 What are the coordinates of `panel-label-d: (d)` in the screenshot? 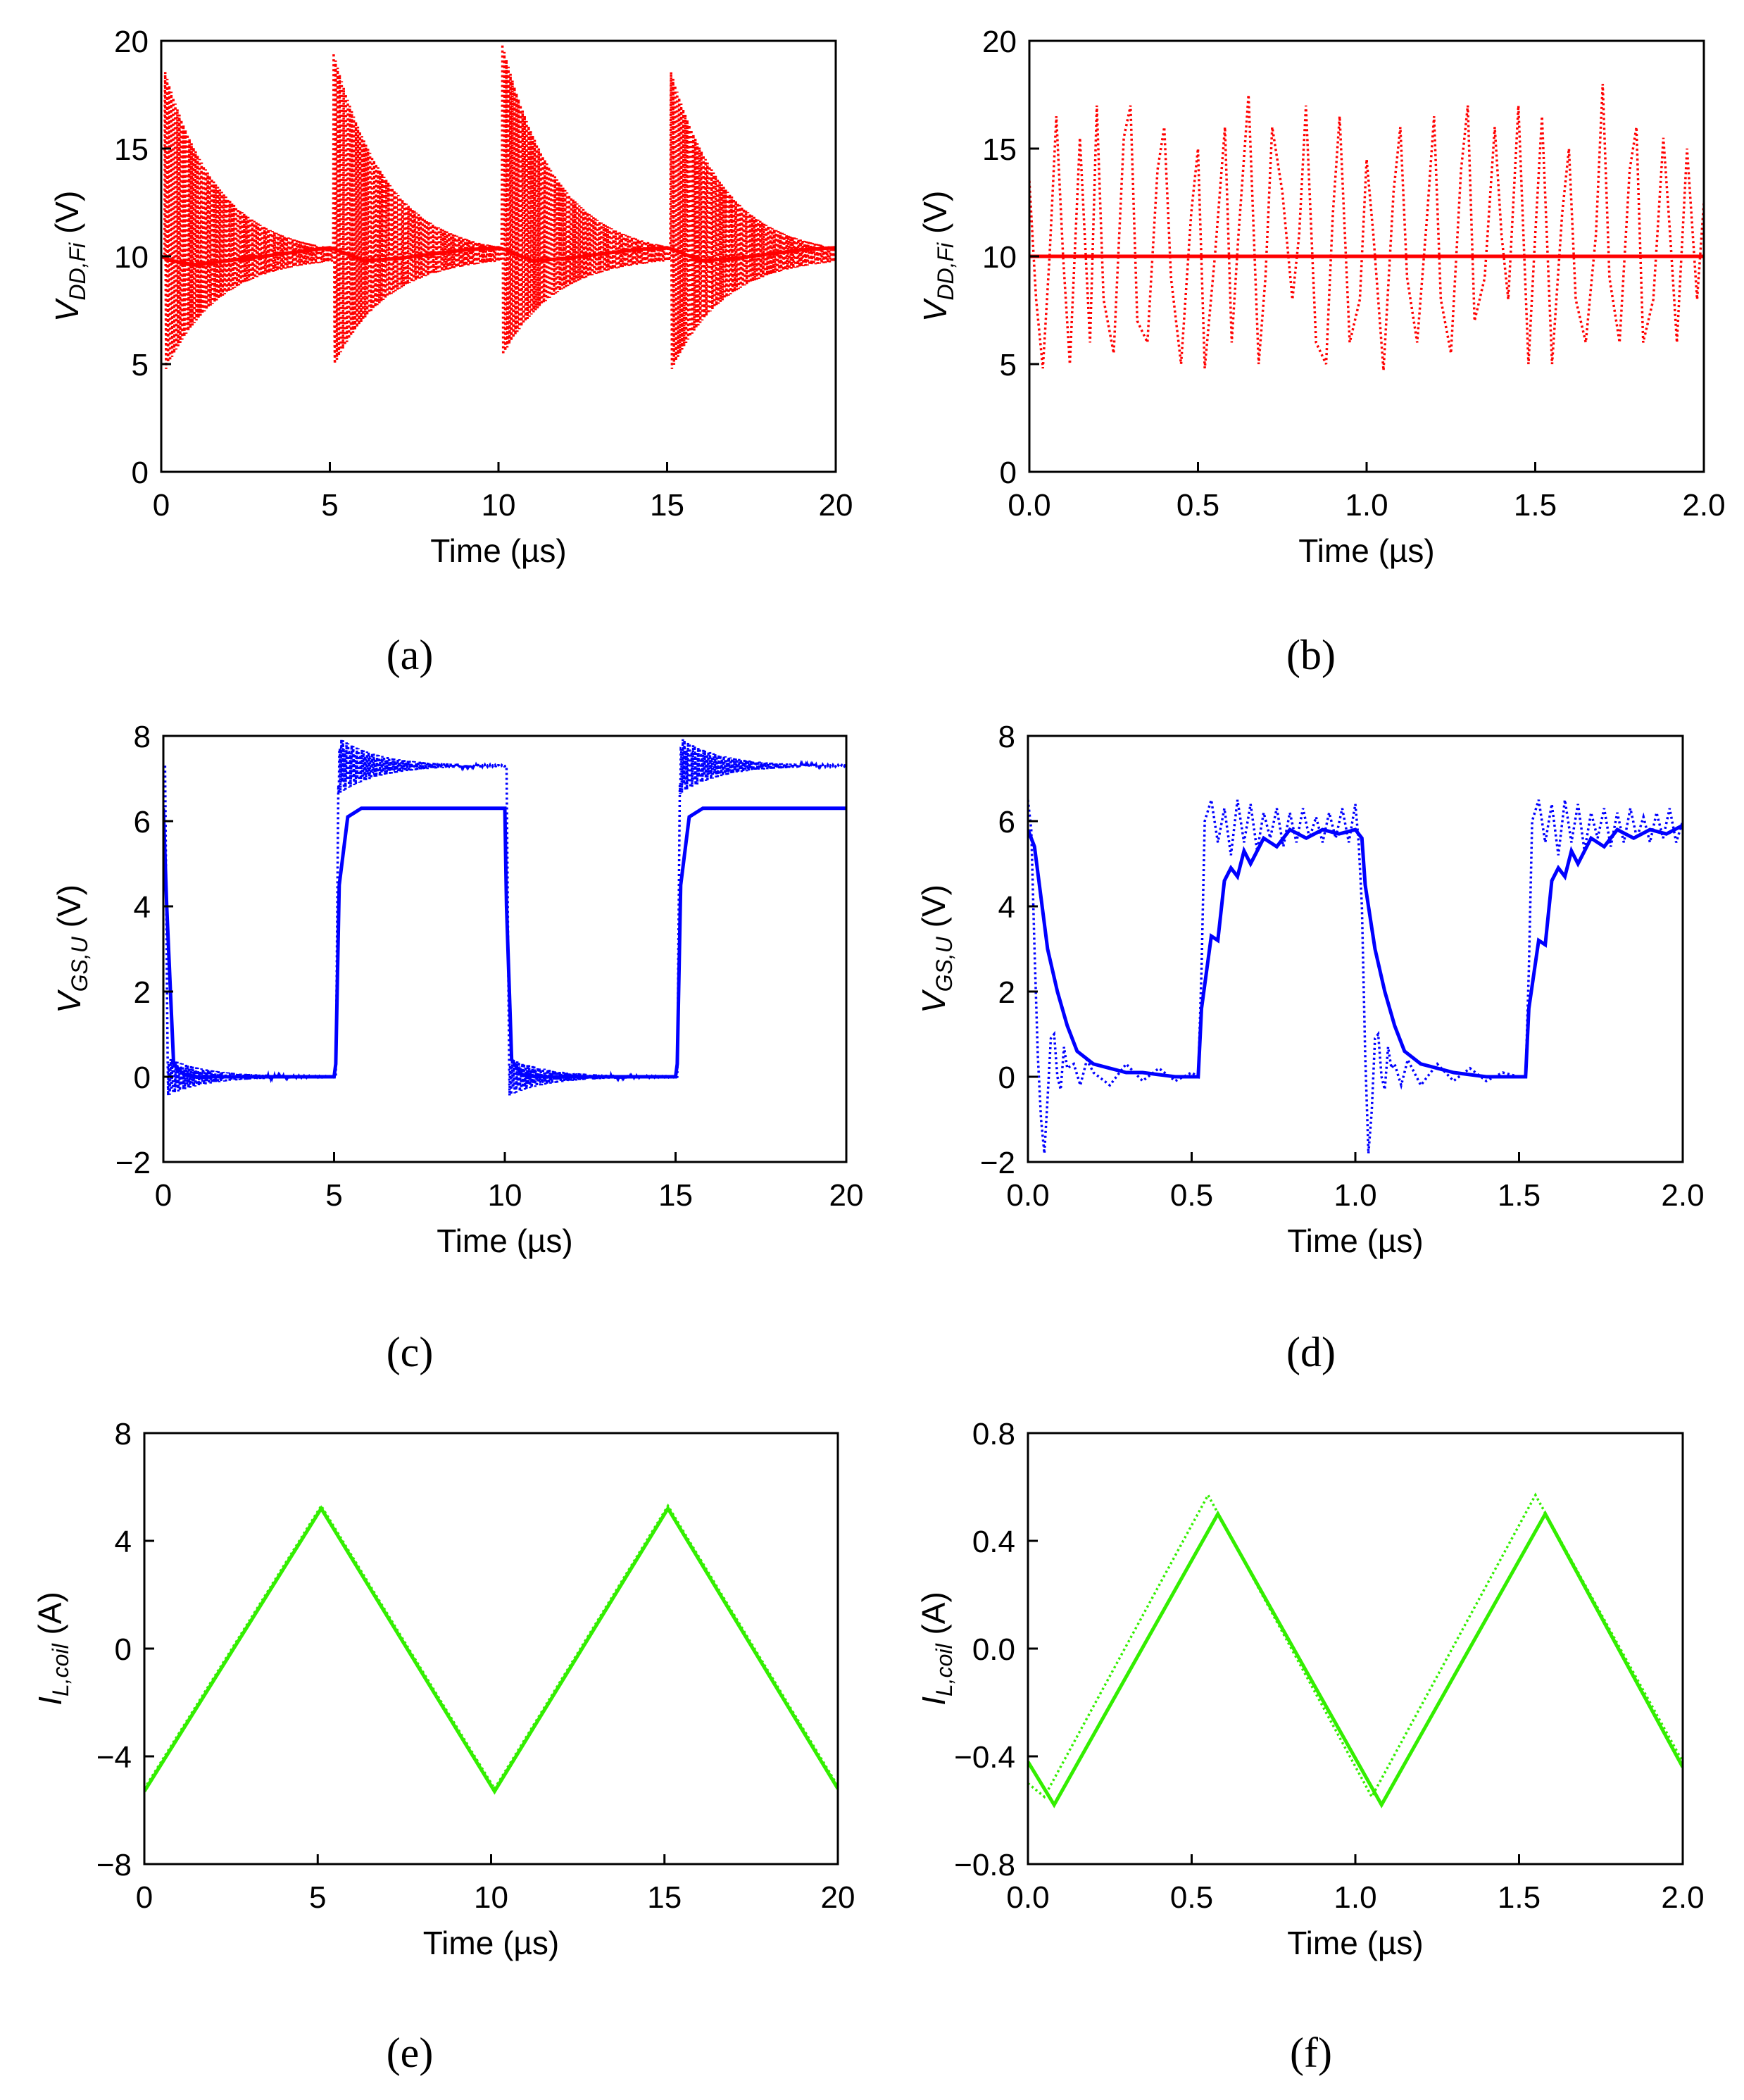 It's located at (1311, 1352).